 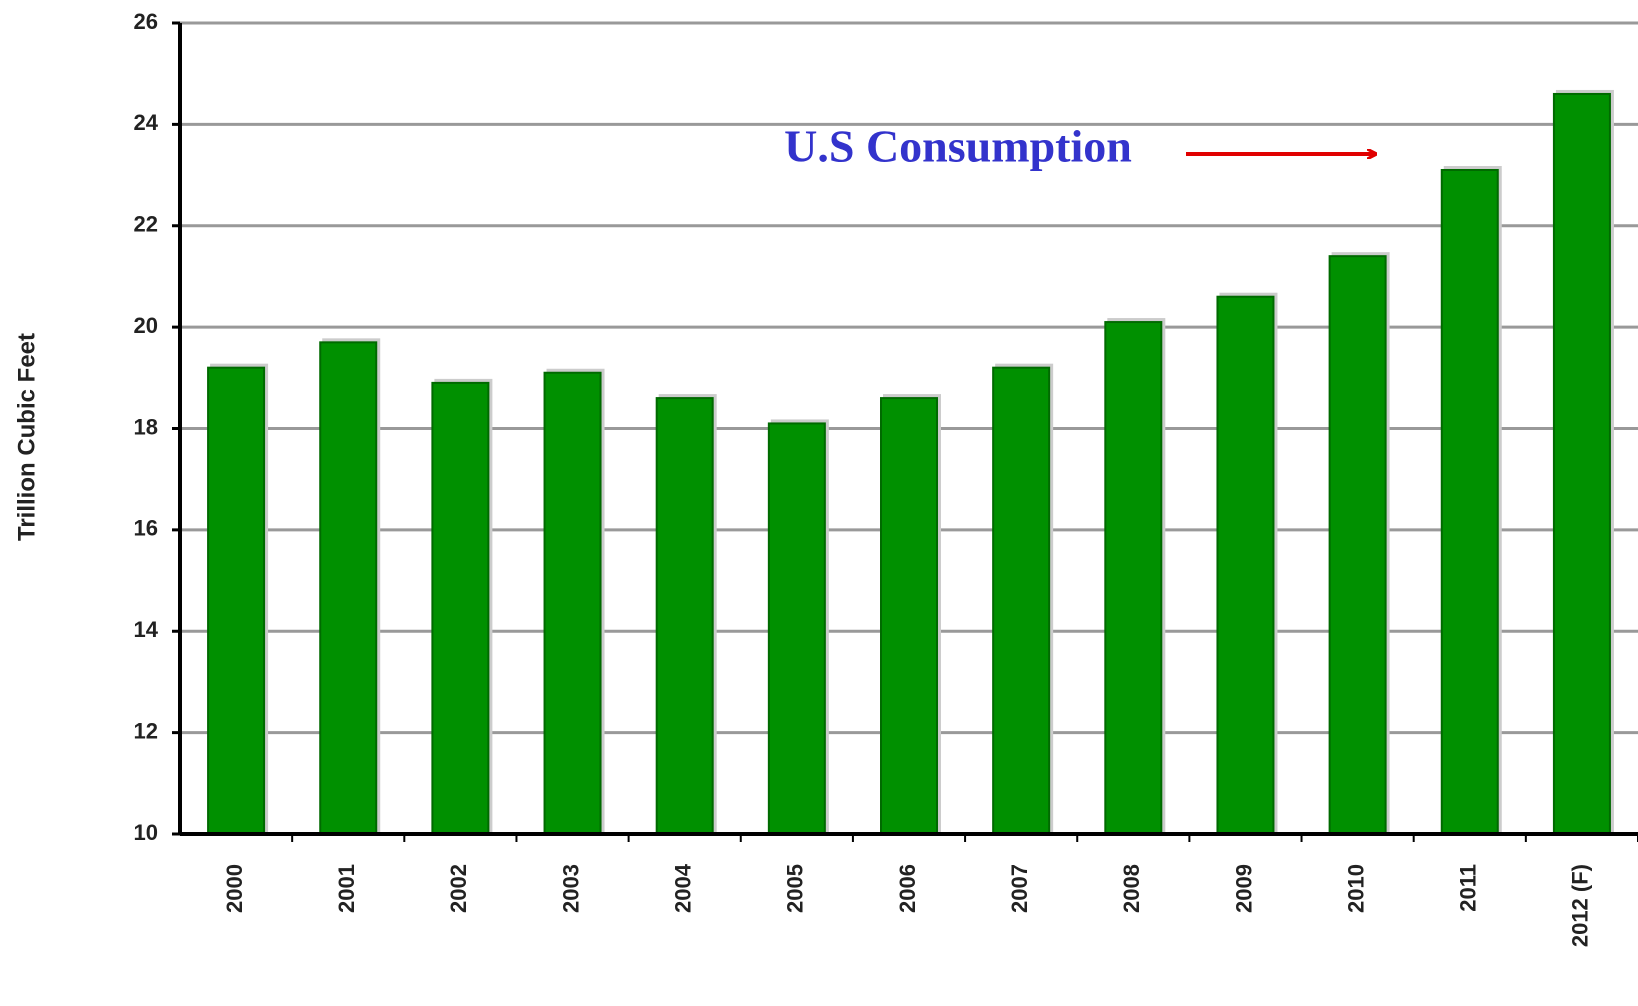 What do you see at coordinates (1243, 888) in the screenshot?
I see `x-tick-label: 2009` at bounding box center [1243, 888].